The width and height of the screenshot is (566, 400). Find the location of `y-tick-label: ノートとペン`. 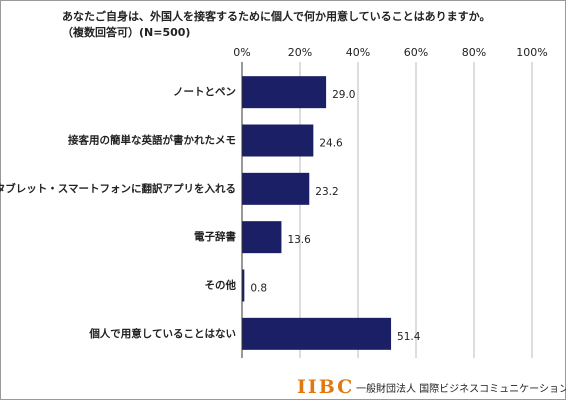

y-tick-label: ノートとペン is located at coordinates (204, 92).